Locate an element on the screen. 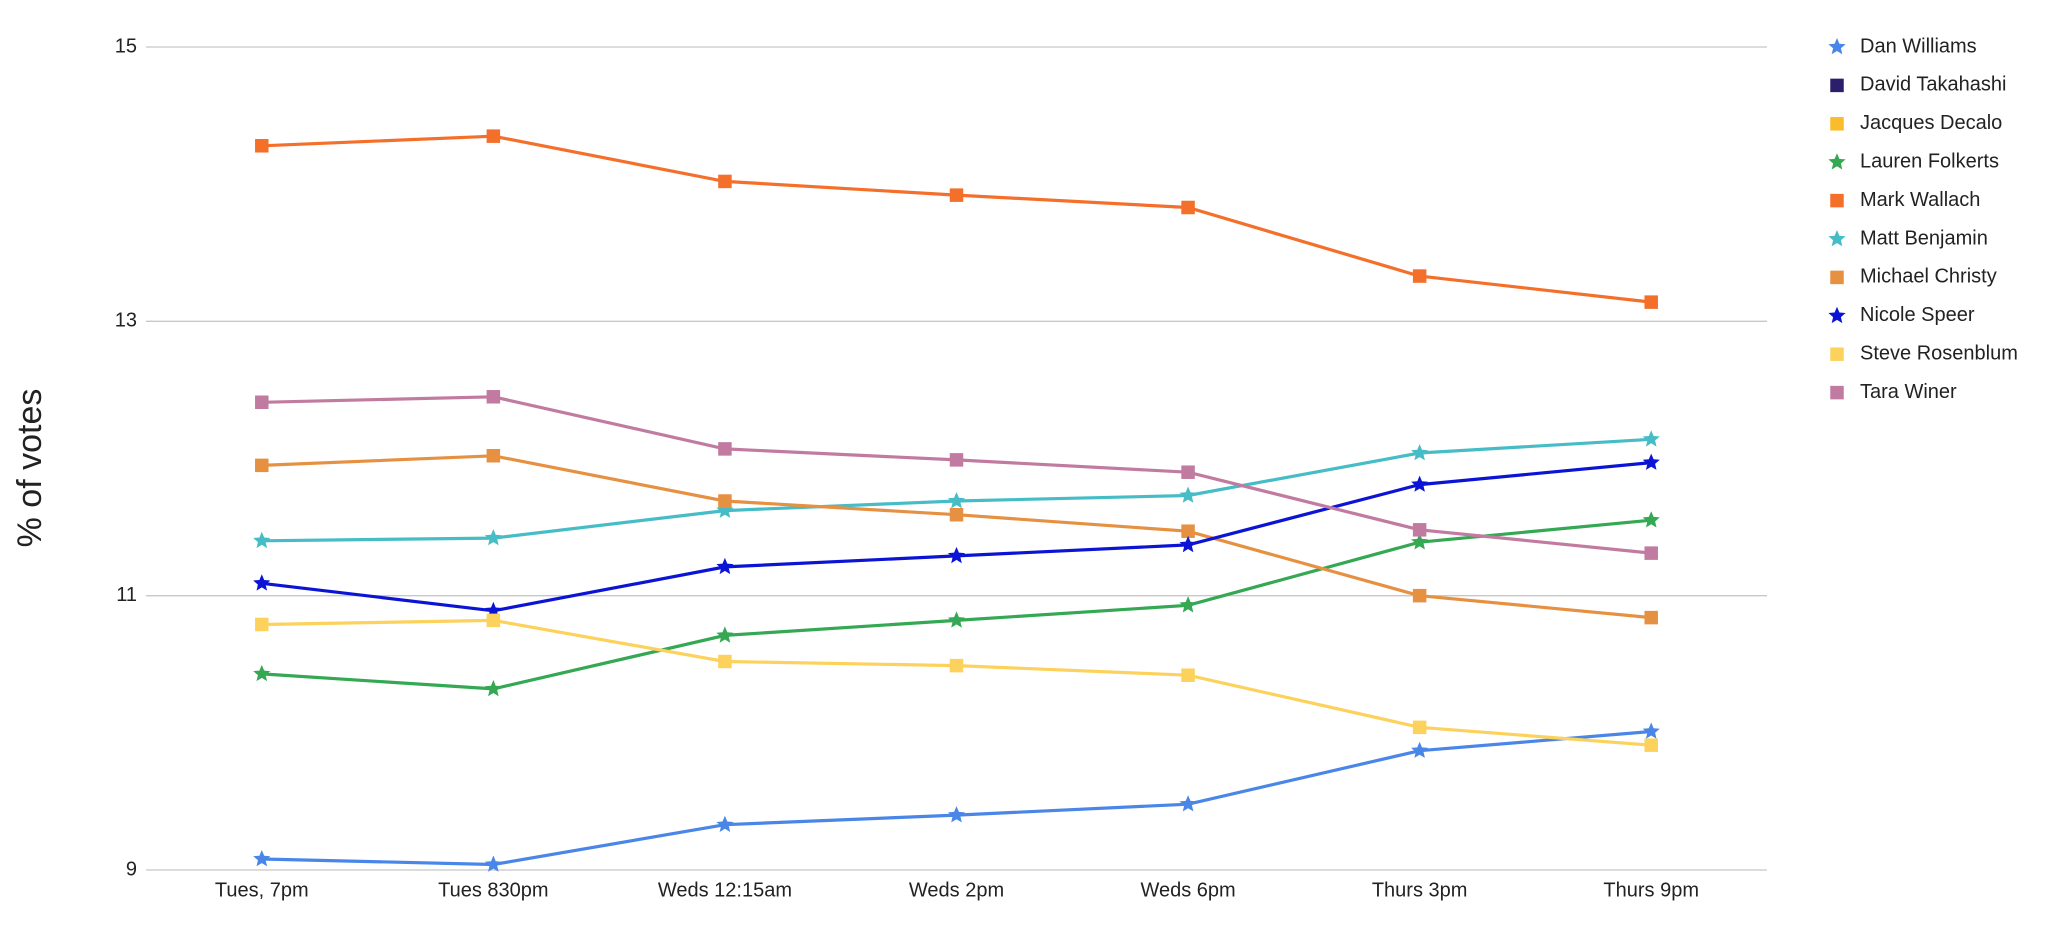 The image size is (2048, 937). legend-label: Nicole Speer is located at coordinates (1917, 315).